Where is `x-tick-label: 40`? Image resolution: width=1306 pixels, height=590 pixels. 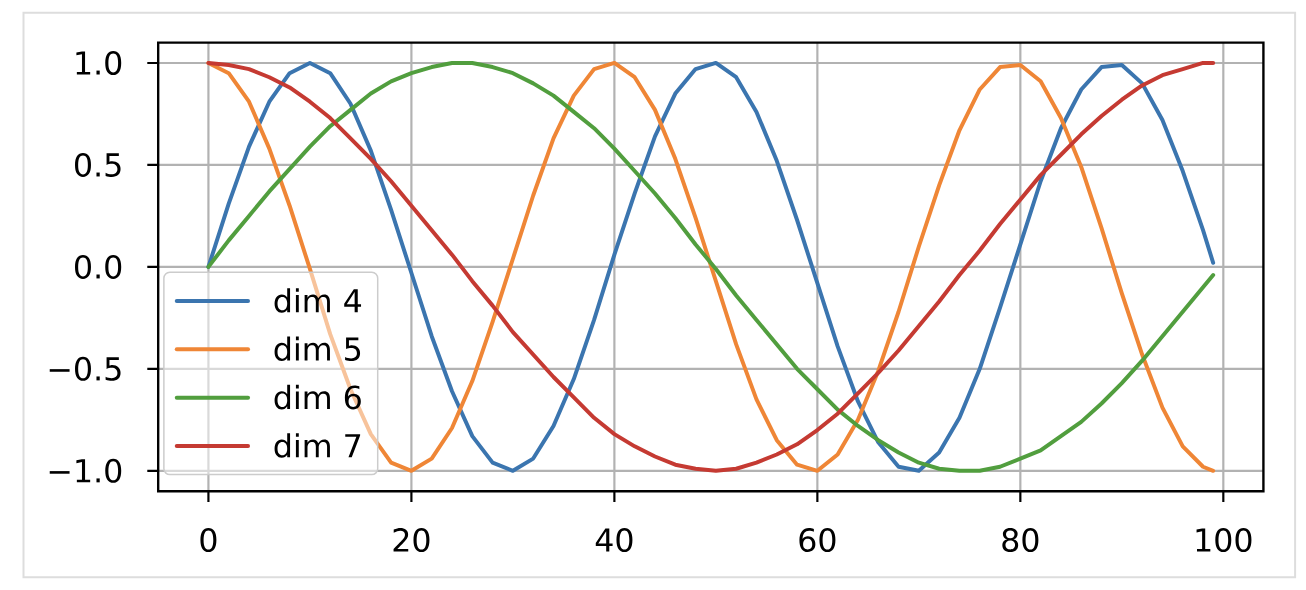 x-tick-label: 40 is located at coordinates (614, 539).